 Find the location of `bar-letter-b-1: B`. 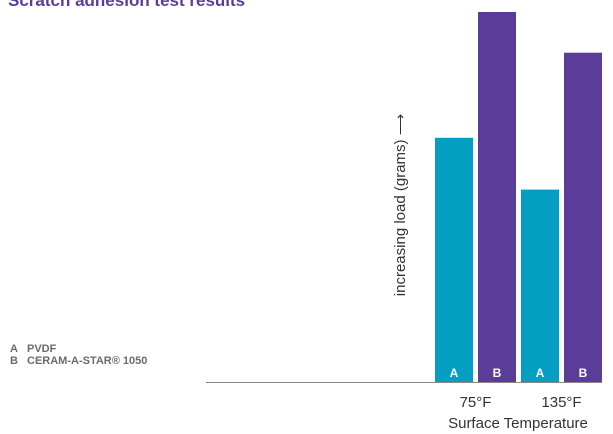

bar-letter-b-1: B is located at coordinates (497, 373).